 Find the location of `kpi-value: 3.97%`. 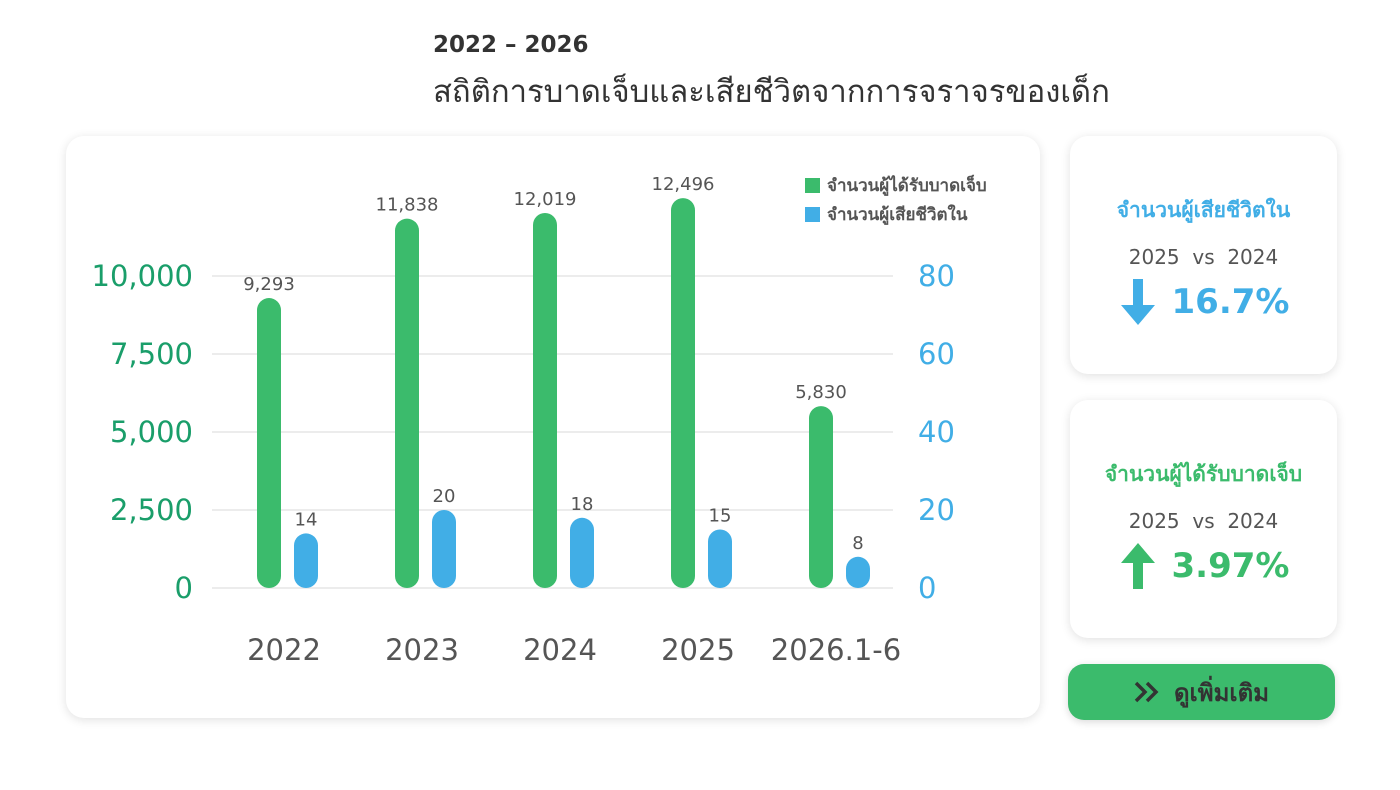

kpi-value: 3.97% is located at coordinates (1230, 566).